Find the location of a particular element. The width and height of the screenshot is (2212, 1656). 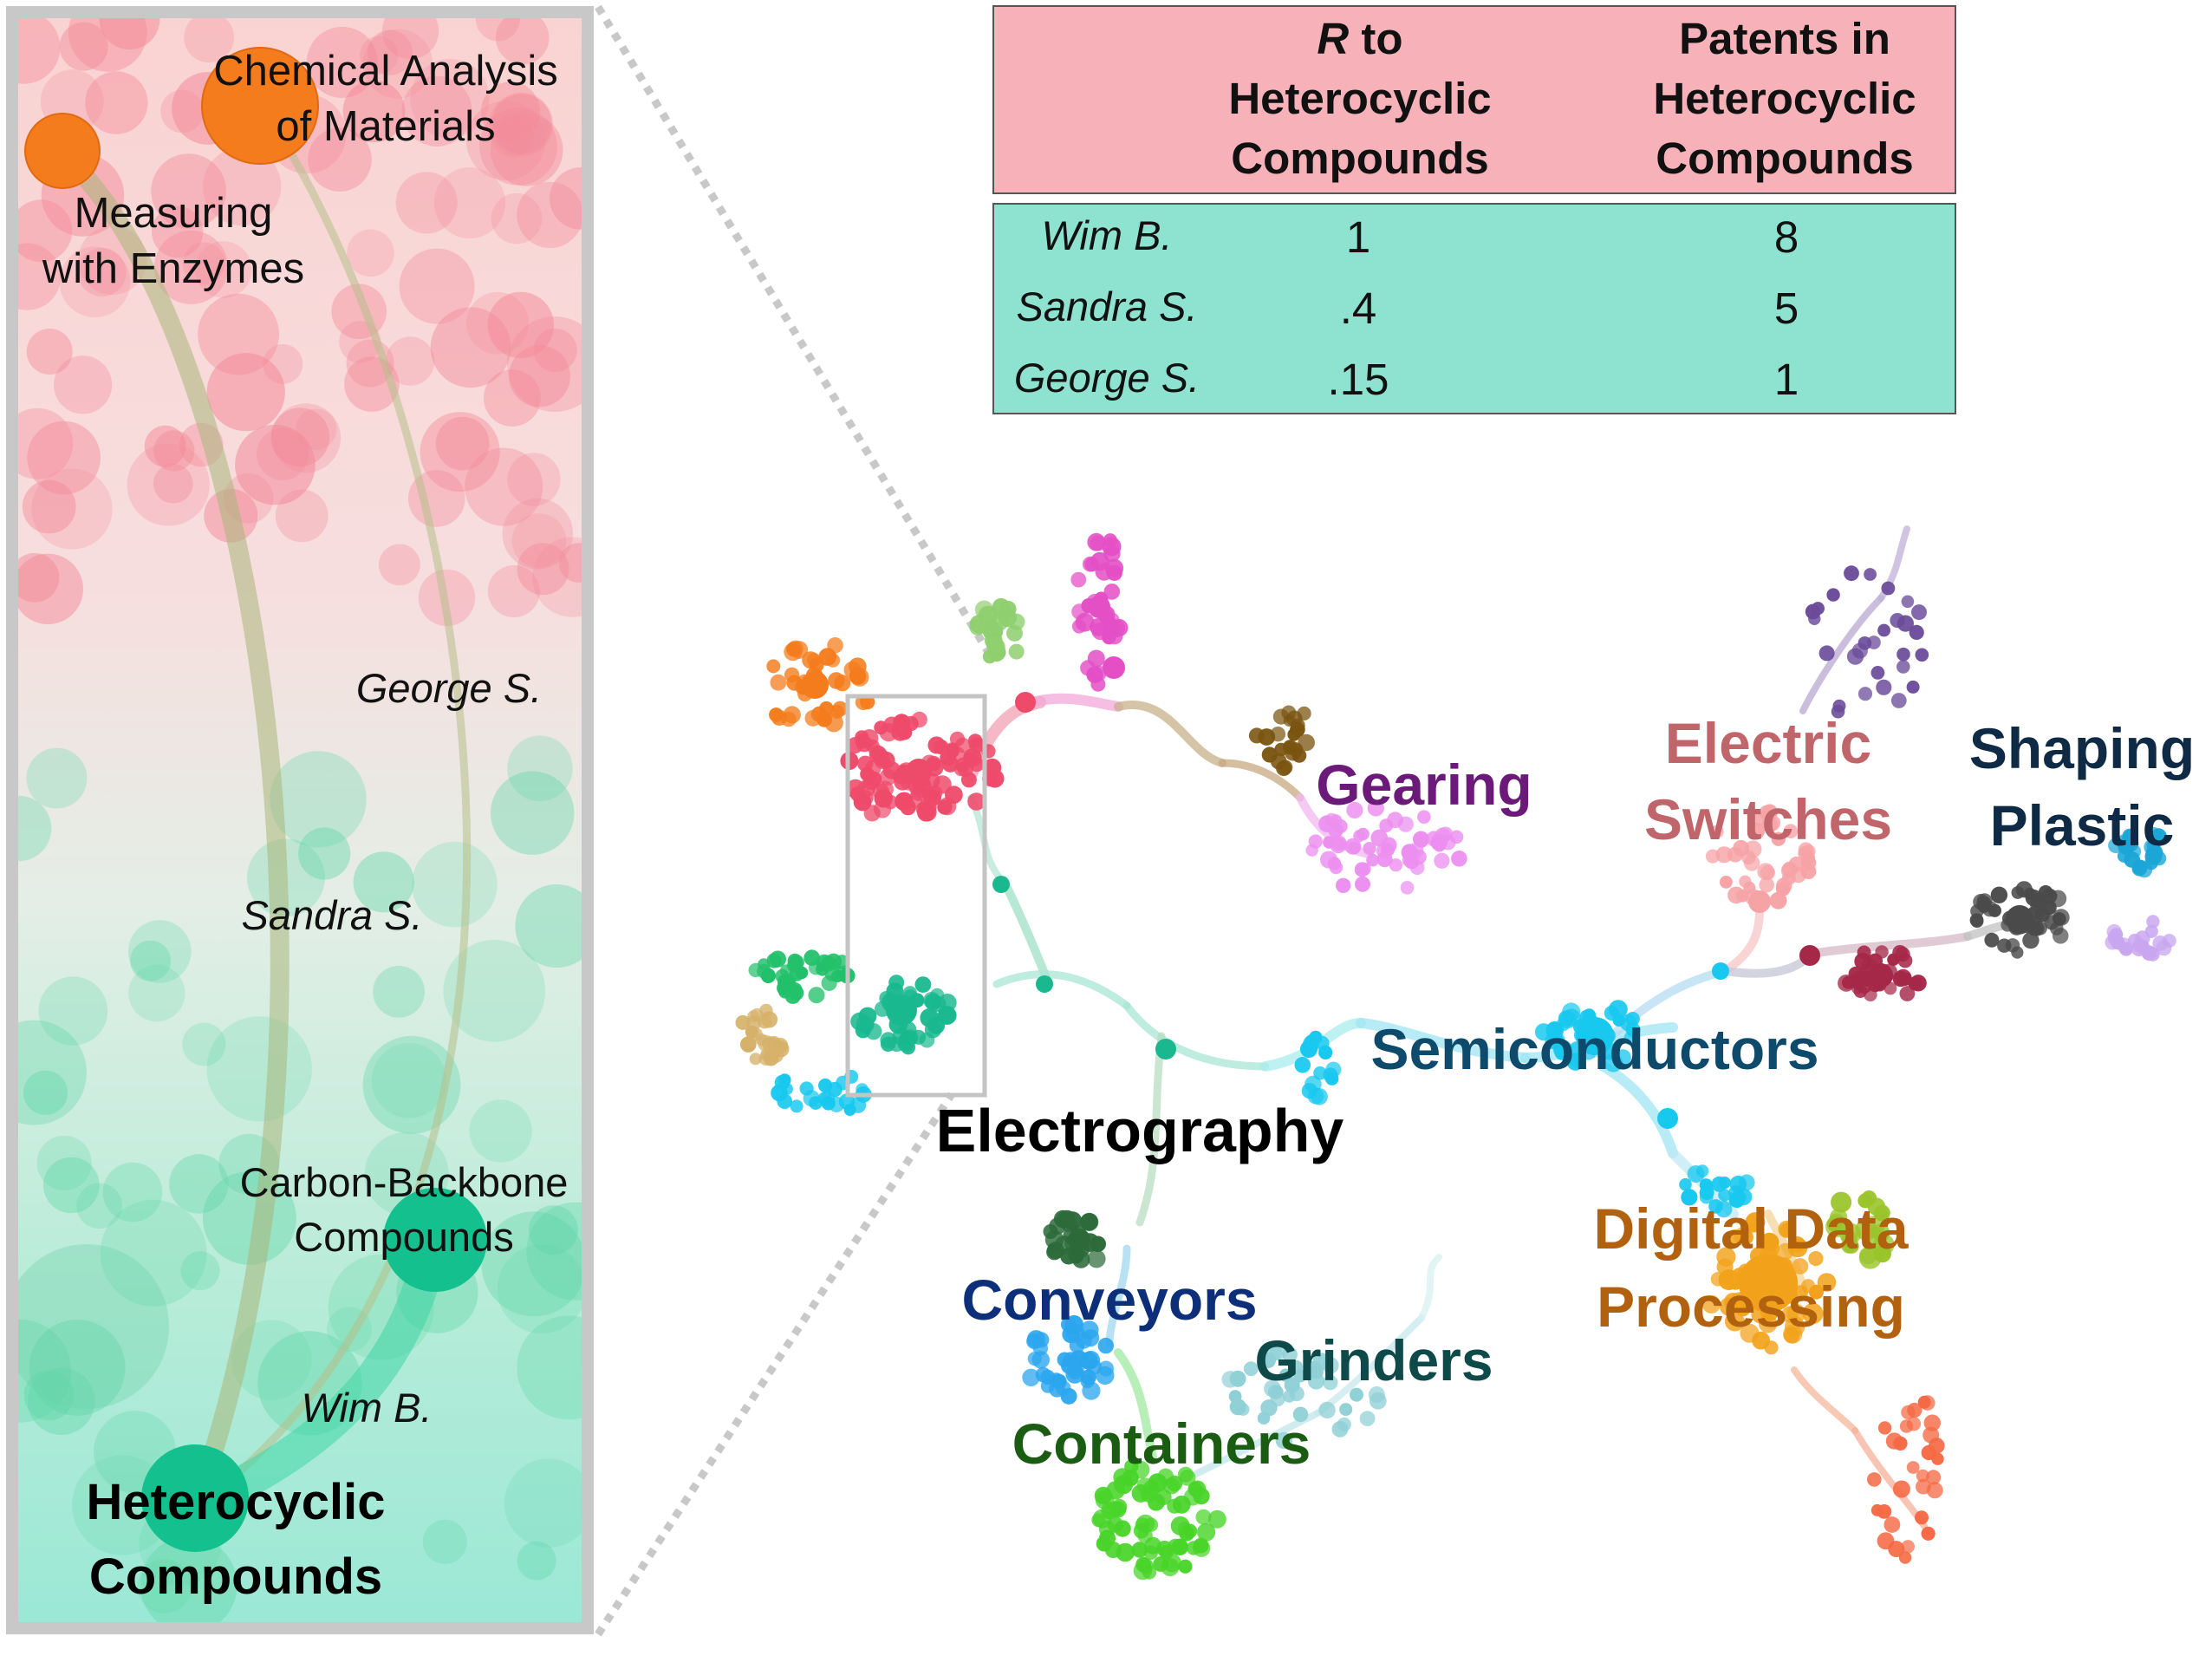

label-gearing: Gearing is located at coordinates (1424, 785).